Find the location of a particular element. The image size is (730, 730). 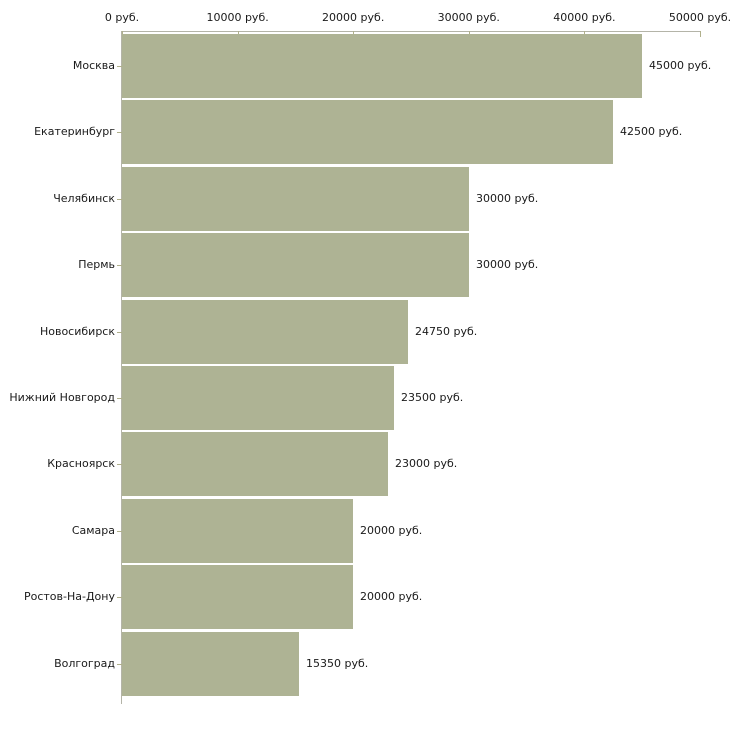

bar-value-label: 15350 руб. is located at coordinates (337, 663).